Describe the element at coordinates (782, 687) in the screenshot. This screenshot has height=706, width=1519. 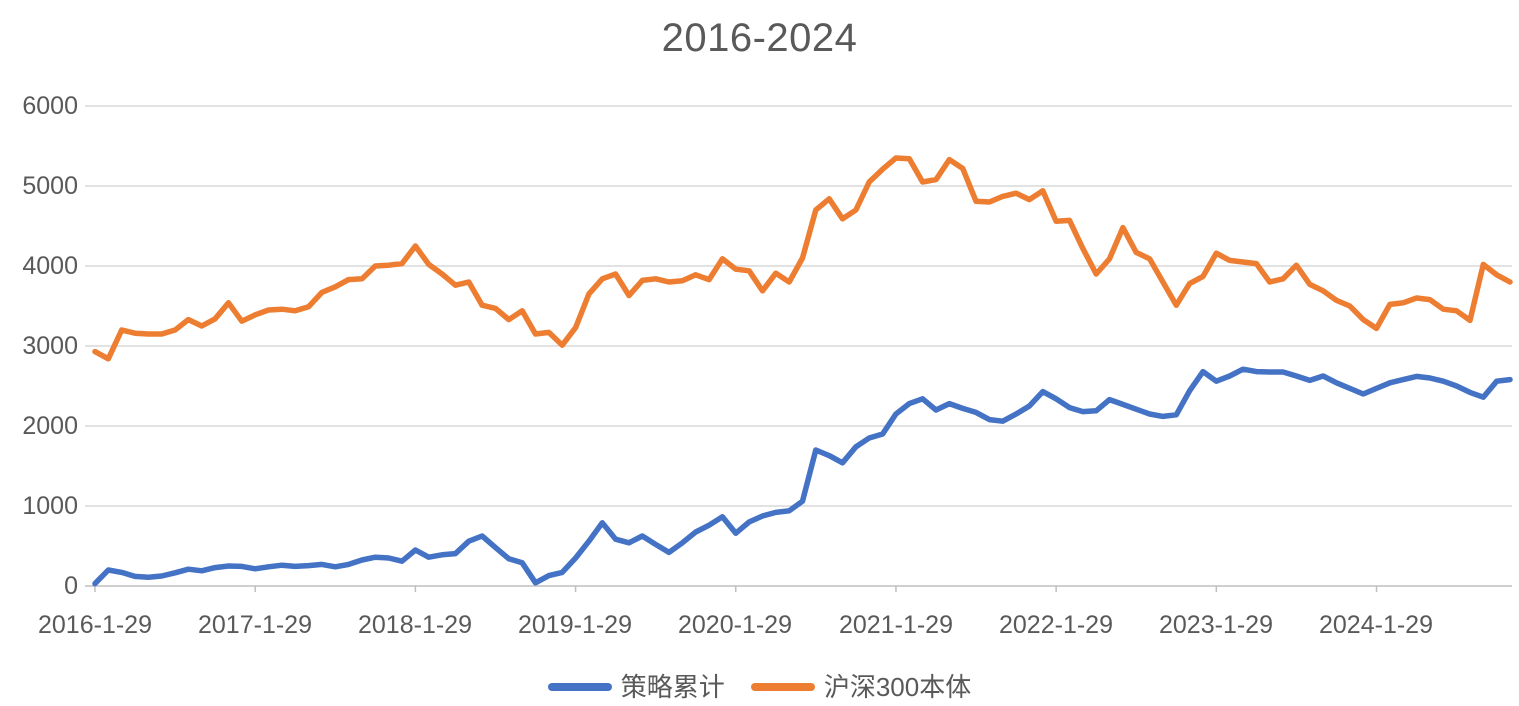
I see `csi300-line-swatch` at that location.